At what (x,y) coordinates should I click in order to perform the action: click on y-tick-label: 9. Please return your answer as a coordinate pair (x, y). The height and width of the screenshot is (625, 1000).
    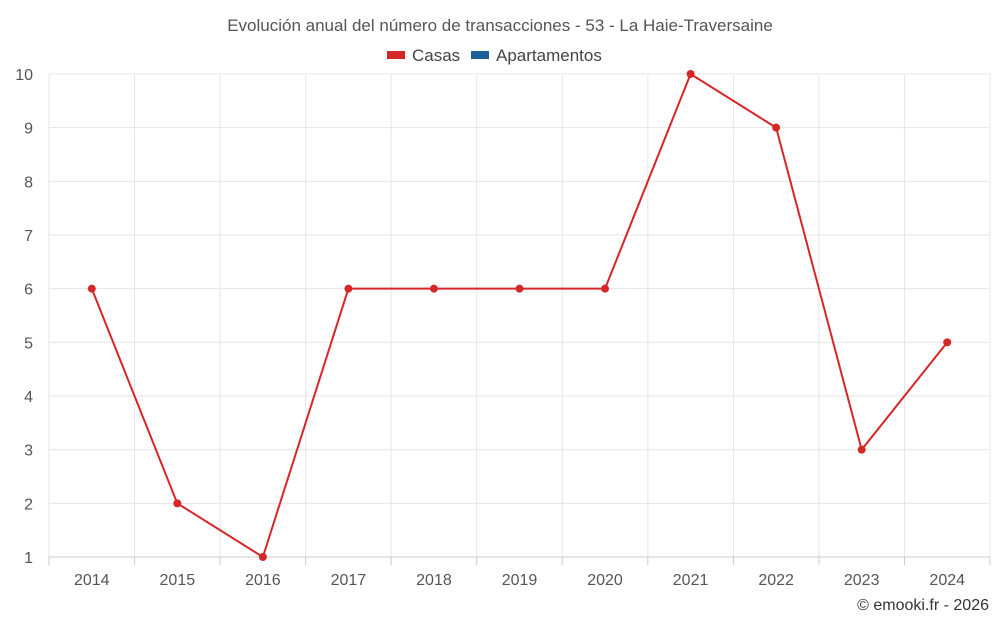
    Looking at the image, I should click on (28, 129).